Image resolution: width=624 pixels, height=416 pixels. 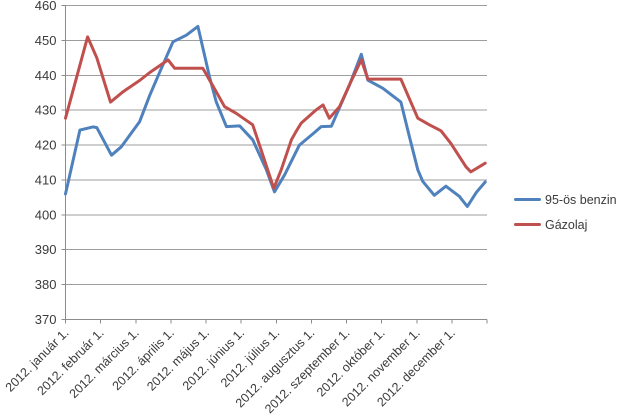 I want to click on y-axis-label: 370, so click(x=46, y=319).